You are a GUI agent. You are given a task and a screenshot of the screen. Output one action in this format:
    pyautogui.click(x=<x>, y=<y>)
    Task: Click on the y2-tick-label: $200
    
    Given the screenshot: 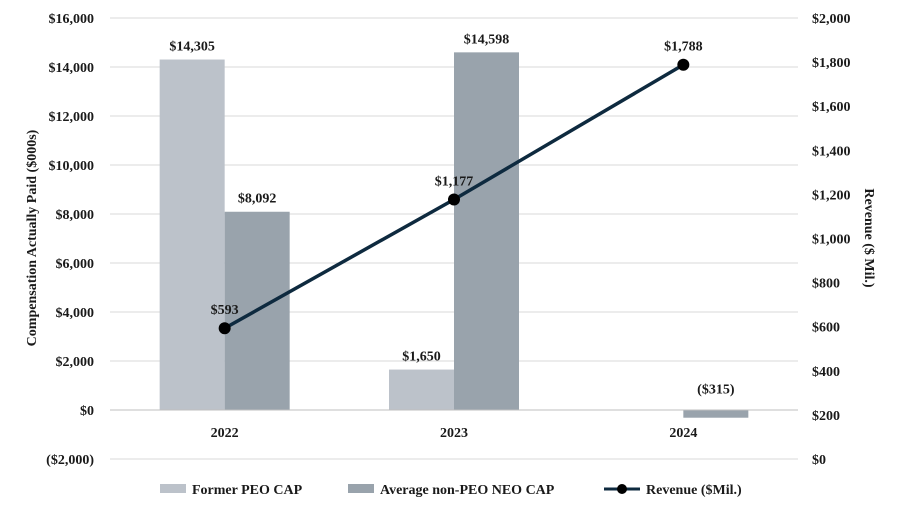 What is the action you would take?
    pyautogui.click(x=826, y=416)
    